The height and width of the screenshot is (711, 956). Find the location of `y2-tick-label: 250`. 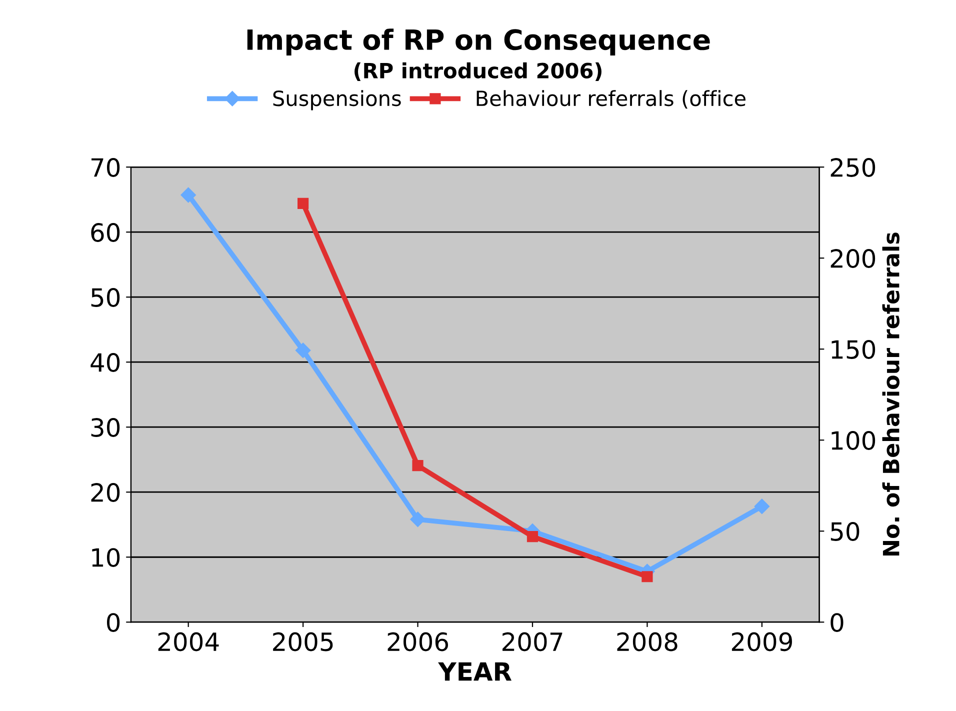

y2-tick-label: 250 is located at coordinates (853, 167).